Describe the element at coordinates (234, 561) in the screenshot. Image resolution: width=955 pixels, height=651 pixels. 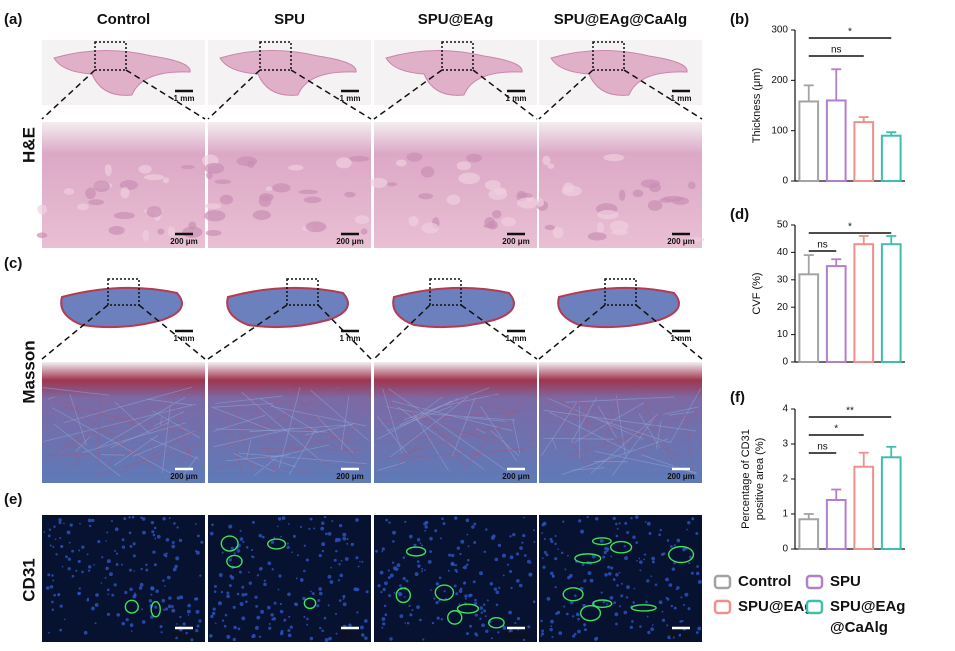
I see `cd31-vessel` at that location.